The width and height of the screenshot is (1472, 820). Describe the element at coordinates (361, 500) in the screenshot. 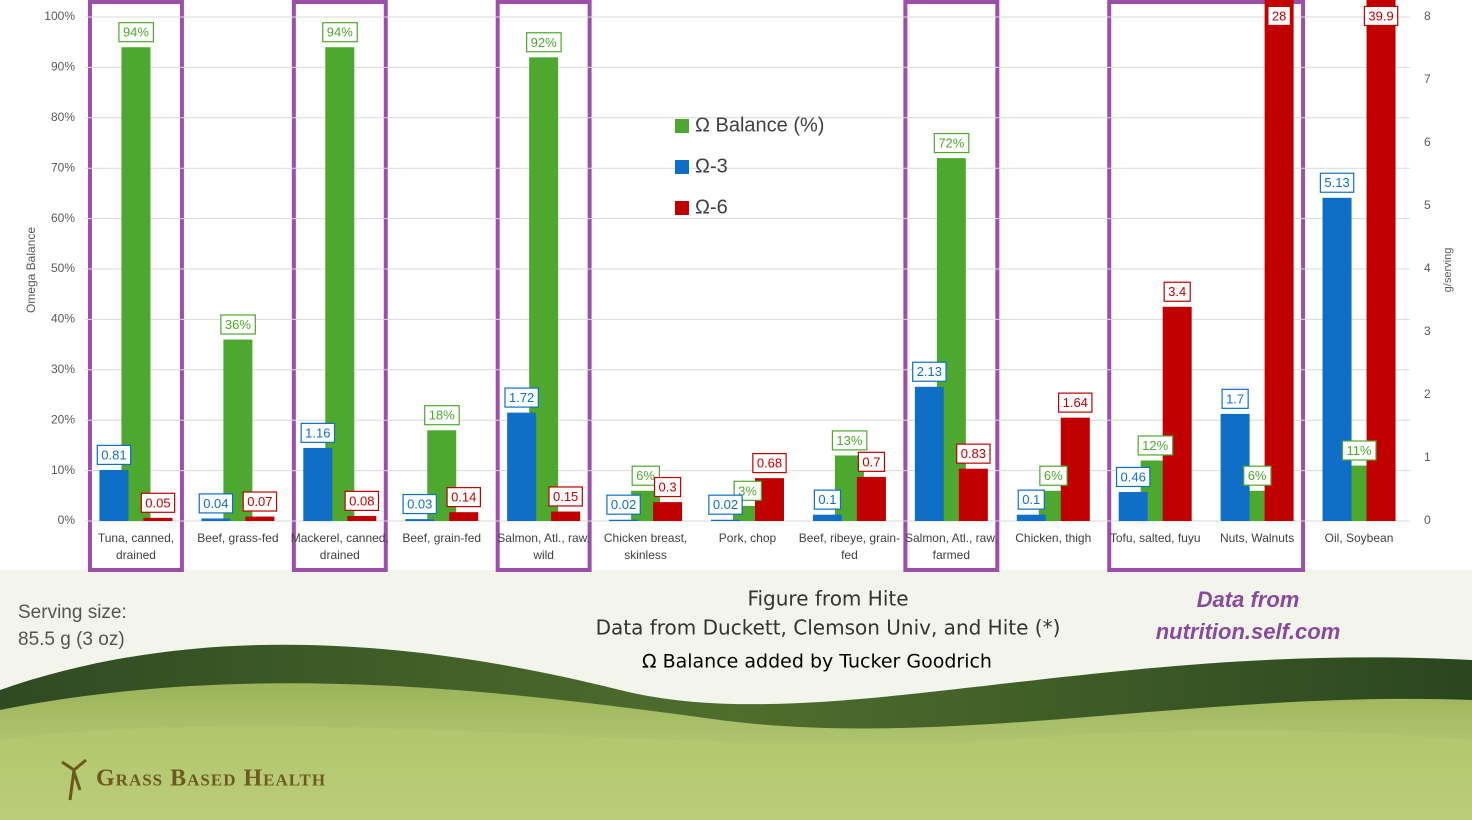

I see `value-label: 0.08` at that location.